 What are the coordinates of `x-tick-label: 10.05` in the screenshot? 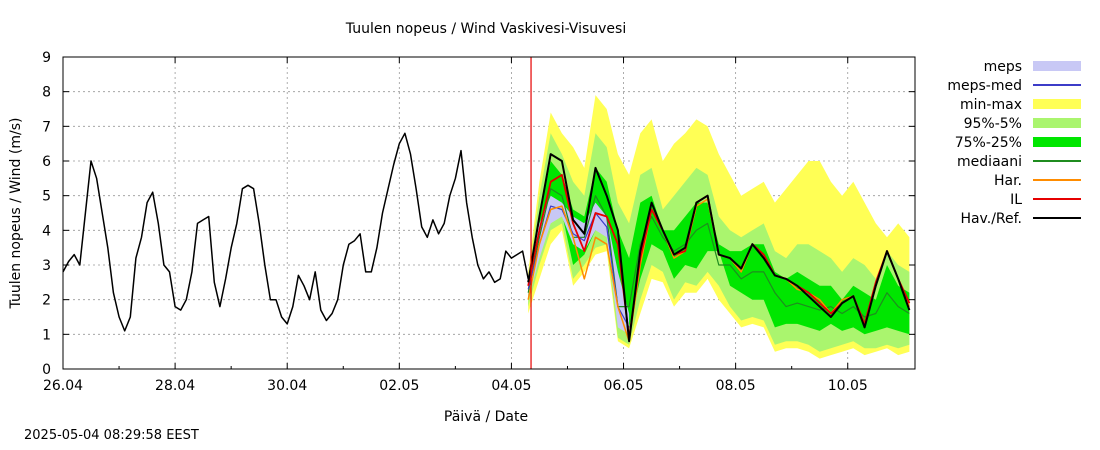 It's located at (848, 386).